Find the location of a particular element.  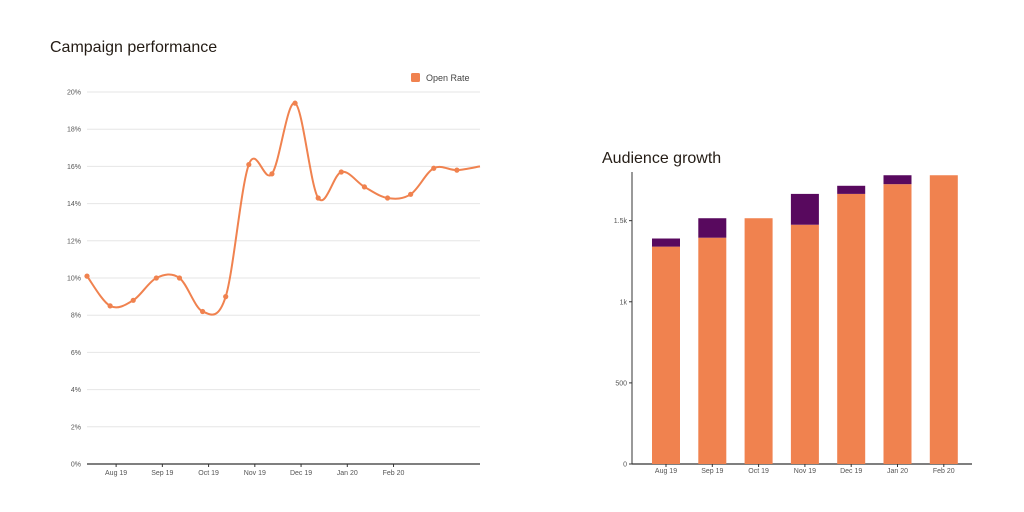

y-tick-label: 20% is located at coordinates (74, 93).